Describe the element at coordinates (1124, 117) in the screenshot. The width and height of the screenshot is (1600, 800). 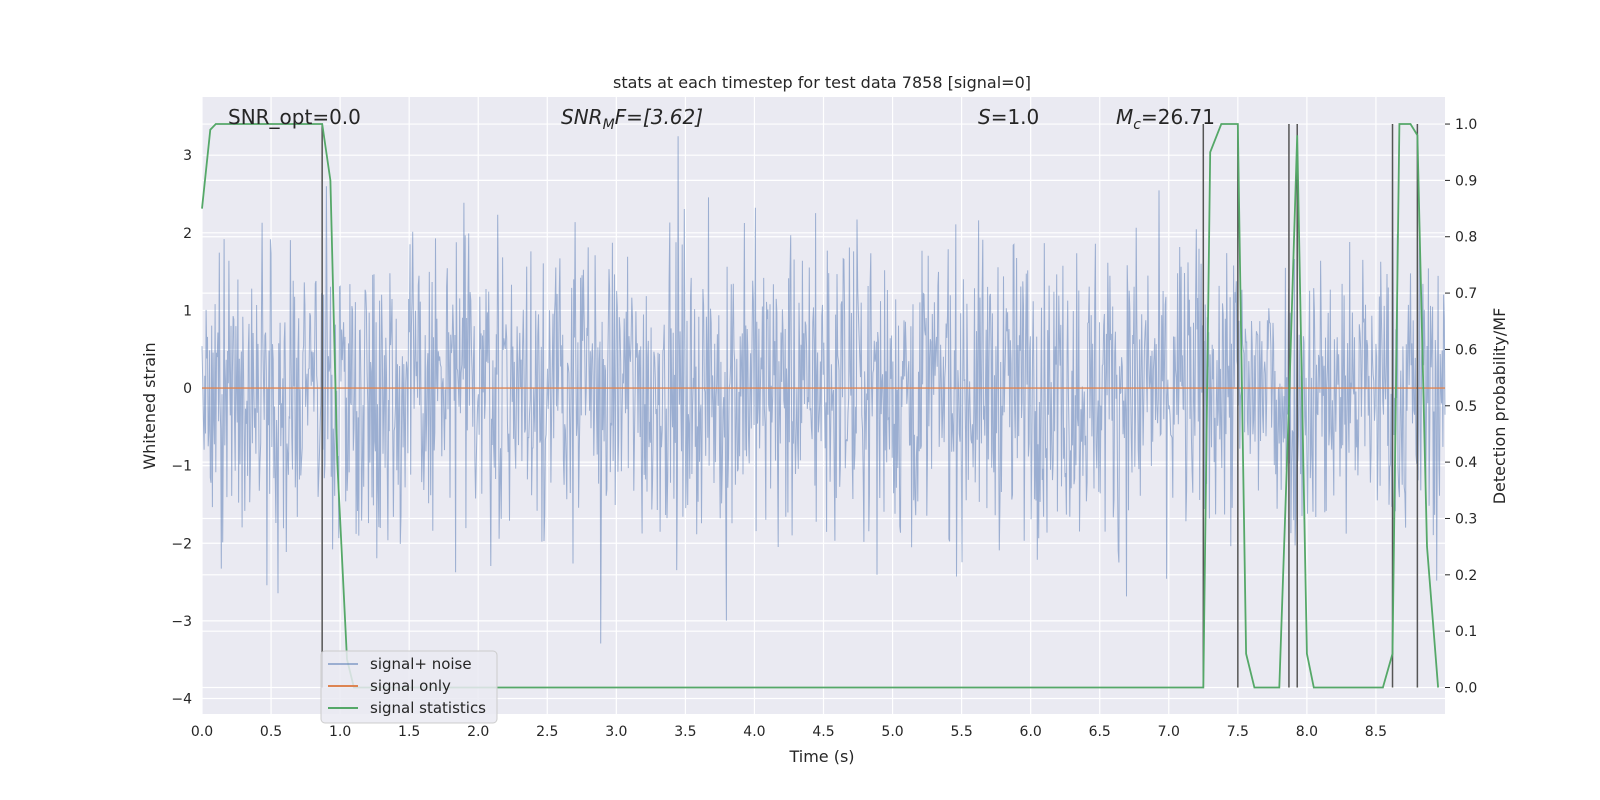
I see `mc-label: M` at that location.